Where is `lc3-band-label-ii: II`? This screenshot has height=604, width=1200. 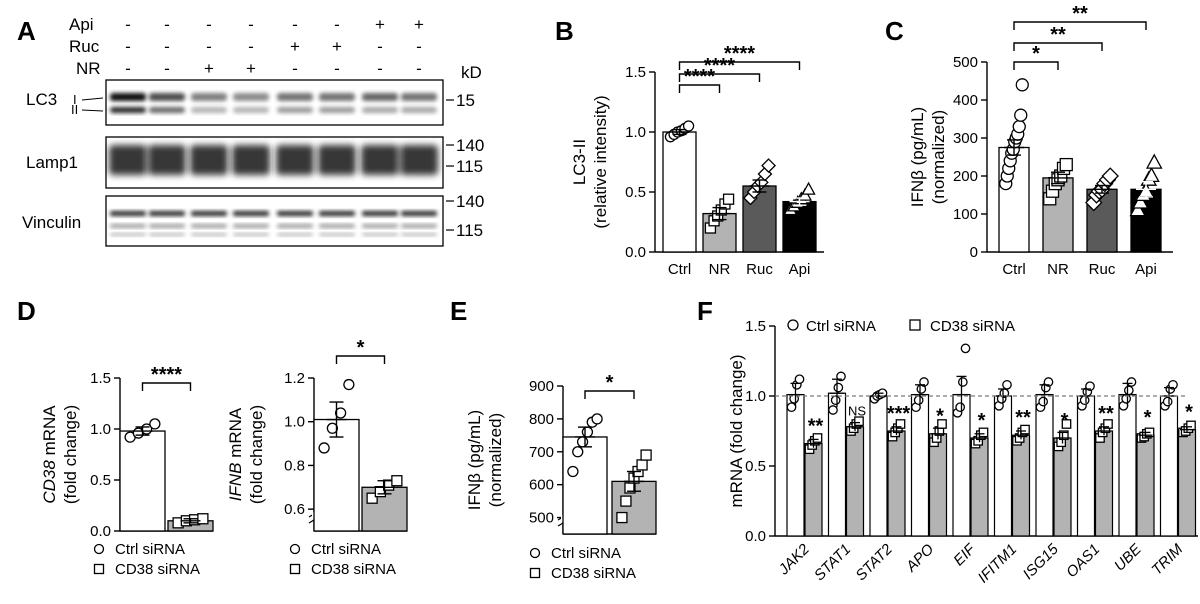 lc3-band-label-ii: II is located at coordinates (74, 109).